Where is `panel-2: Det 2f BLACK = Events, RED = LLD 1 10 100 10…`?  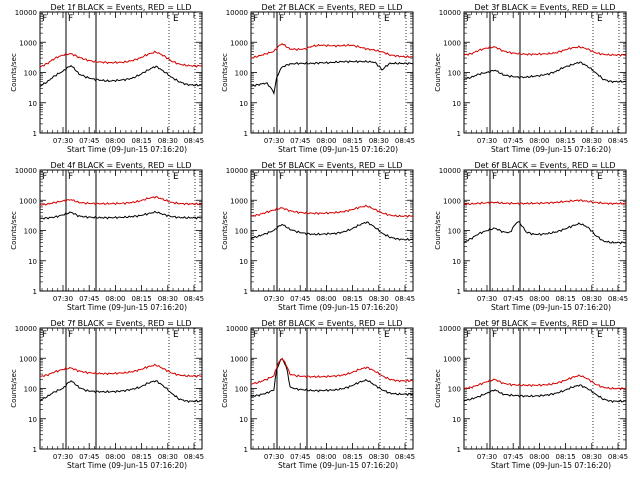 panel-2: Det 2f BLACK = Events, RED = LLD 1 10 100 10… is located at coordinates (318, 78).